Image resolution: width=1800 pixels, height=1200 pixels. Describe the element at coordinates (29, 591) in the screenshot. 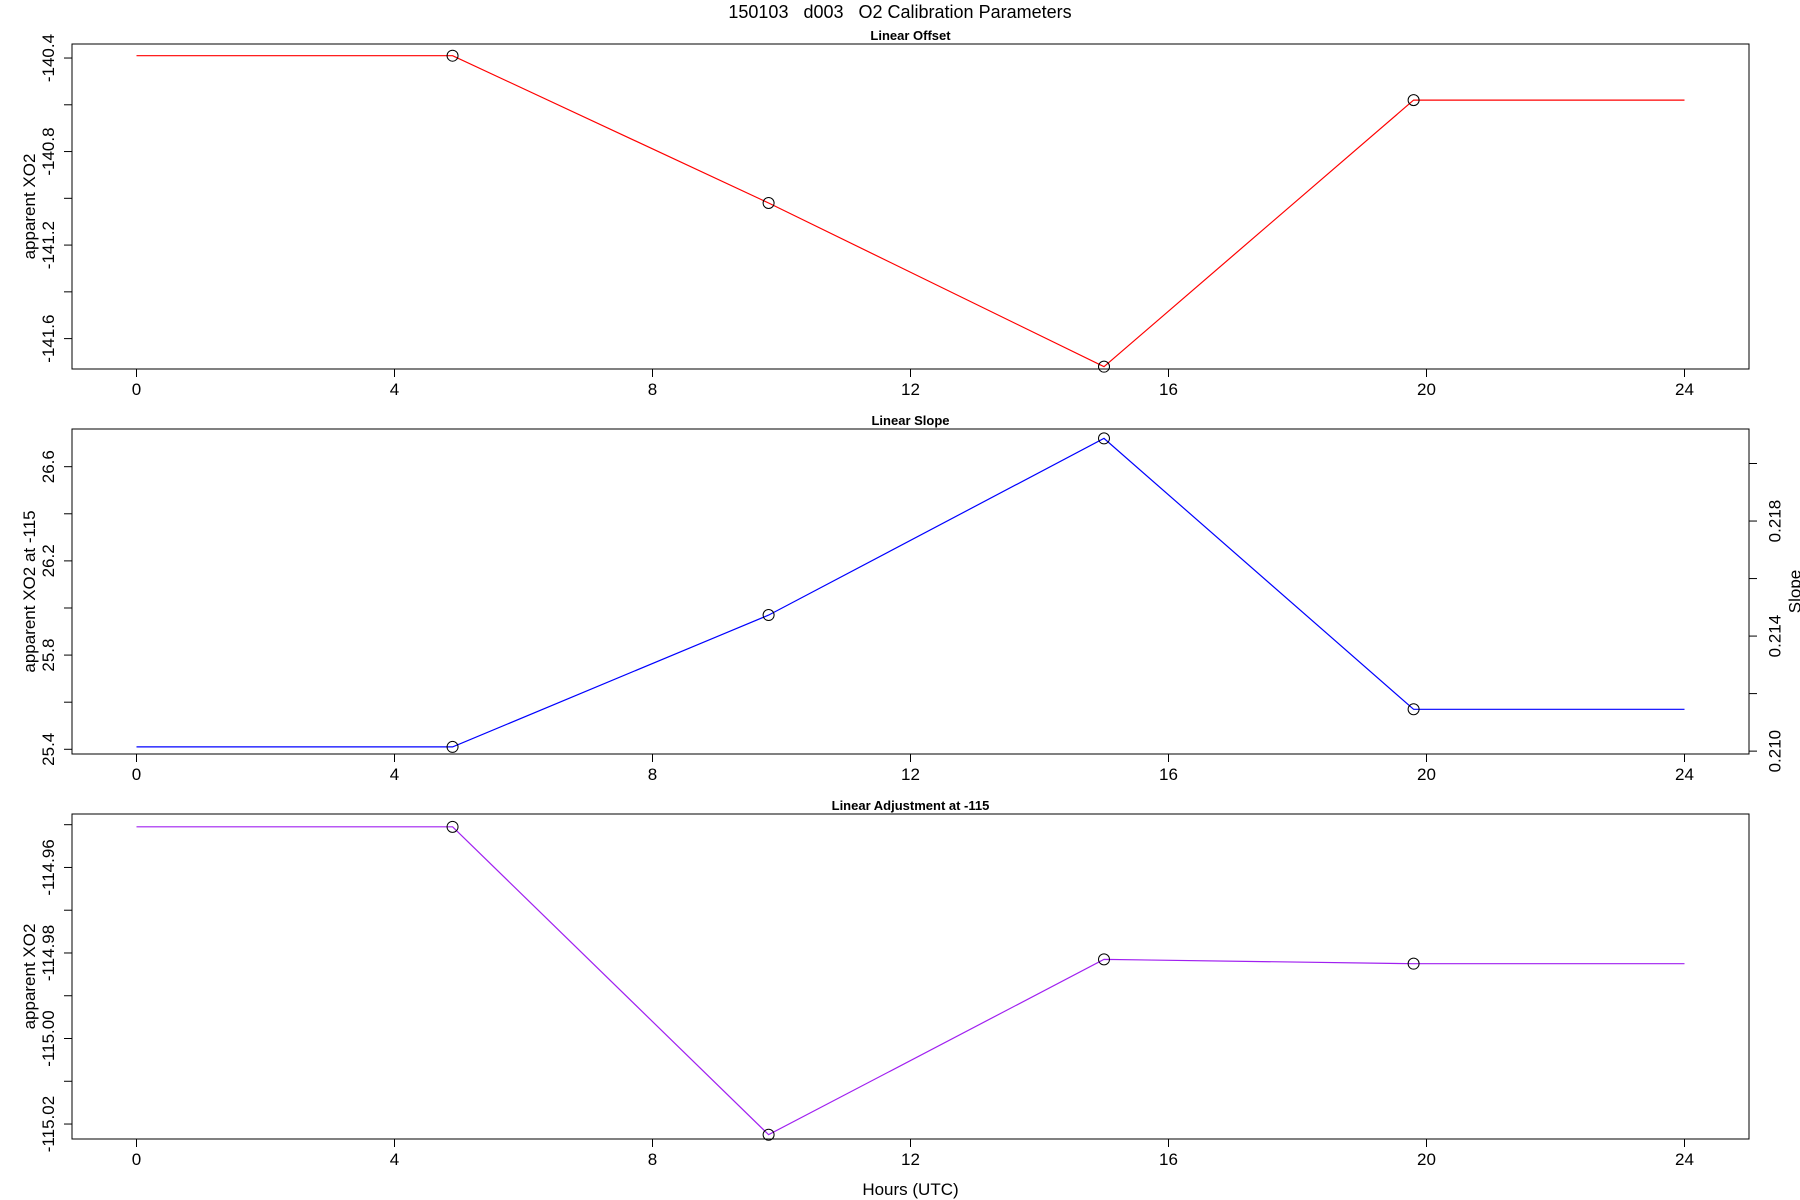

I see `y-axis-label: apparent XO2 at -115` at that location.